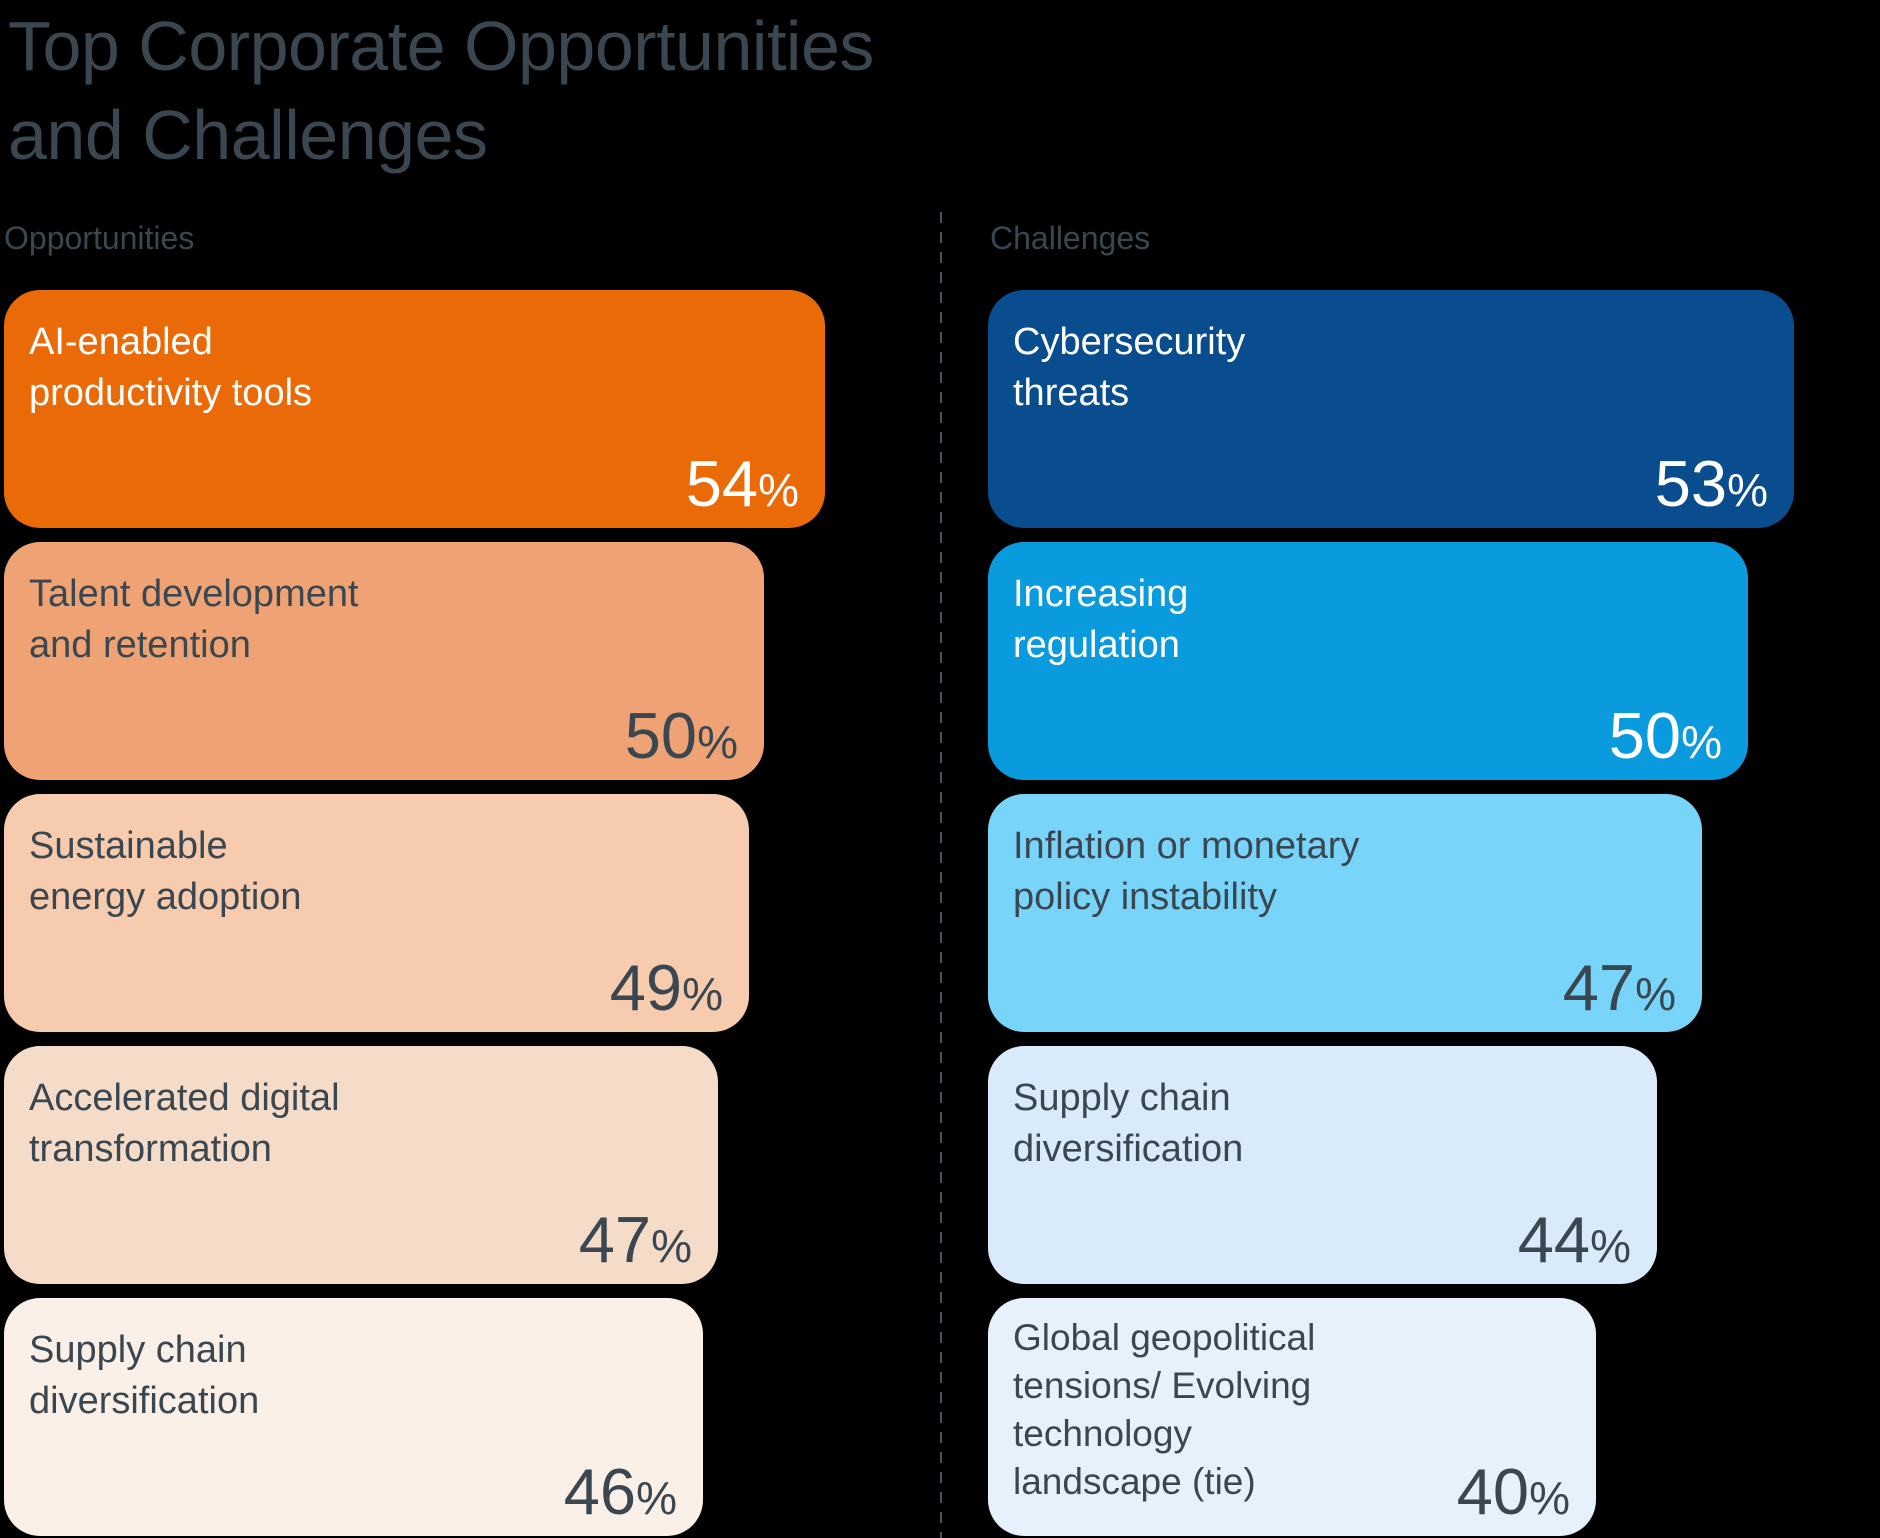 This screenshot has height=1538, width=1880. I want to click on bar-value-number: 46, so click(600, 1491).